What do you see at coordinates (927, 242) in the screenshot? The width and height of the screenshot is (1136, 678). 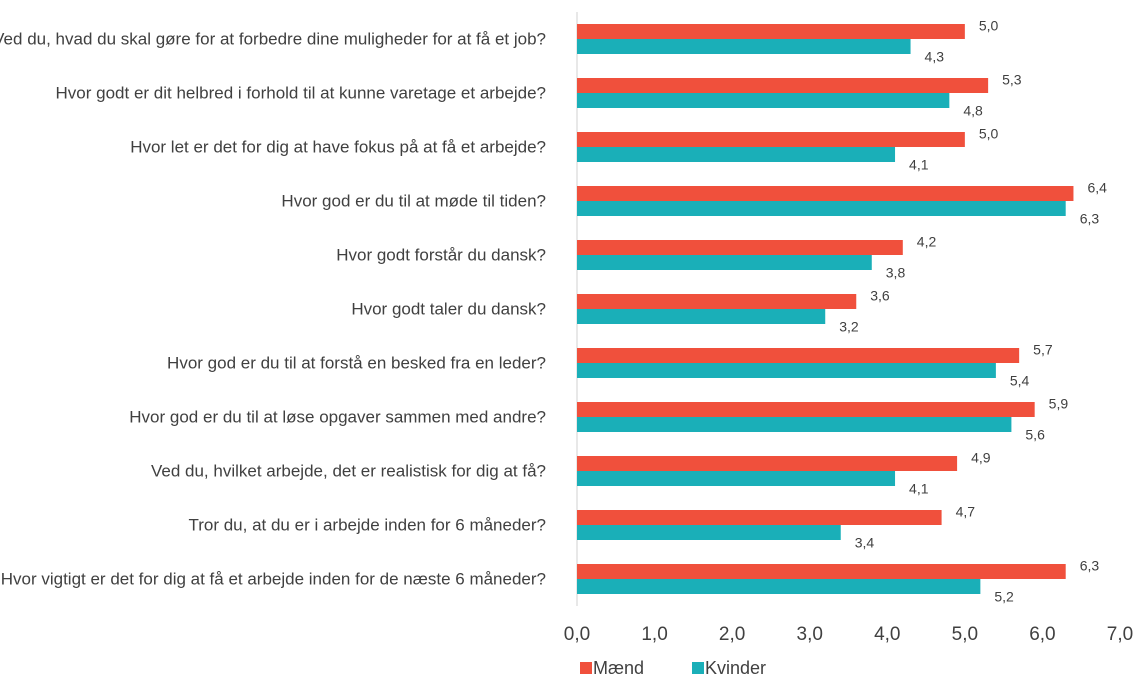 I see `value-label: 4,2` at bounding box center [927, 242].